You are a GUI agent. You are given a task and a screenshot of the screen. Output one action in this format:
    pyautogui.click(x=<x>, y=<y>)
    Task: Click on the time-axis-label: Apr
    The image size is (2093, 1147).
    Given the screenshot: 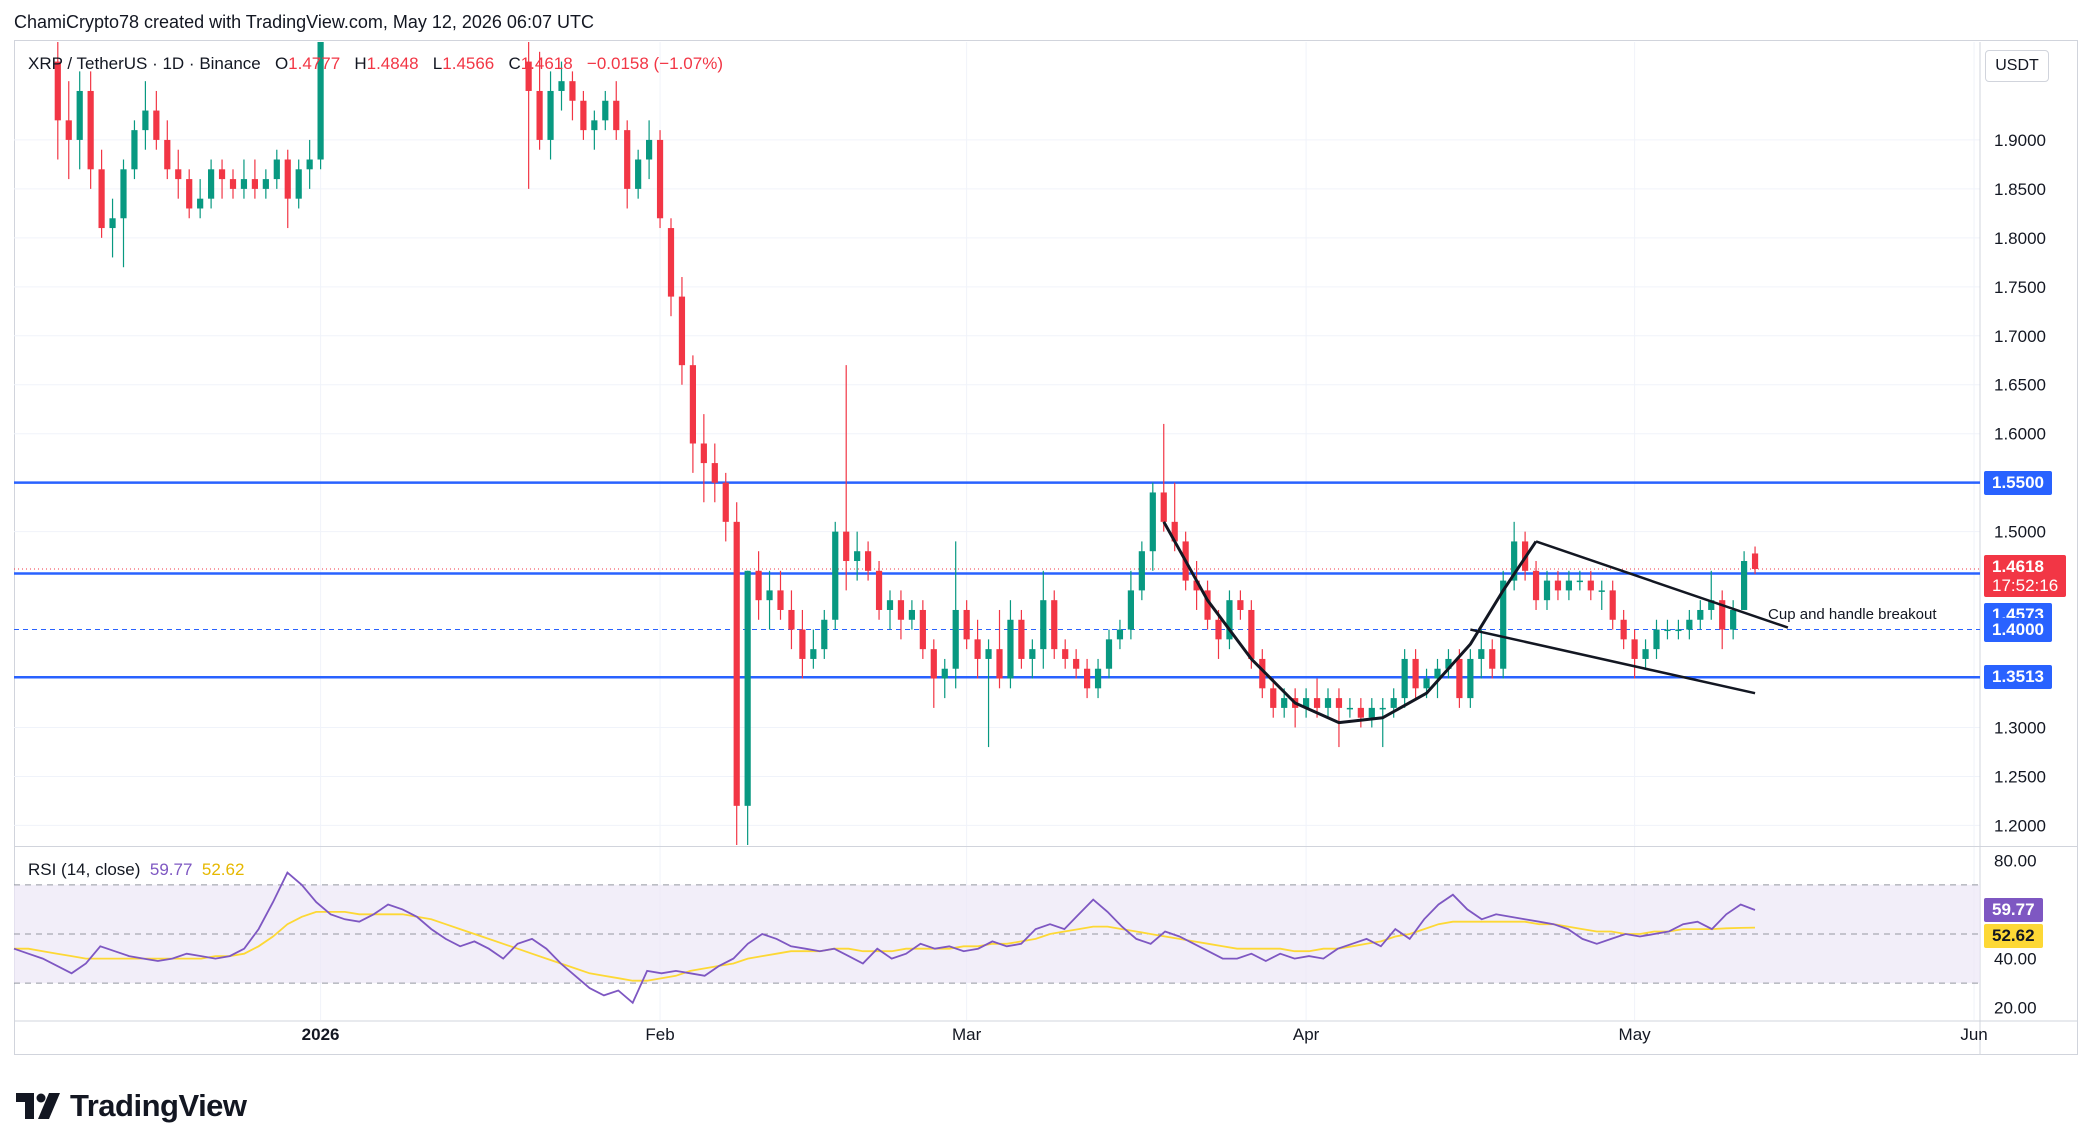 What is the action you would take?
    pyautogui.click(x=1306, y=1034)
    